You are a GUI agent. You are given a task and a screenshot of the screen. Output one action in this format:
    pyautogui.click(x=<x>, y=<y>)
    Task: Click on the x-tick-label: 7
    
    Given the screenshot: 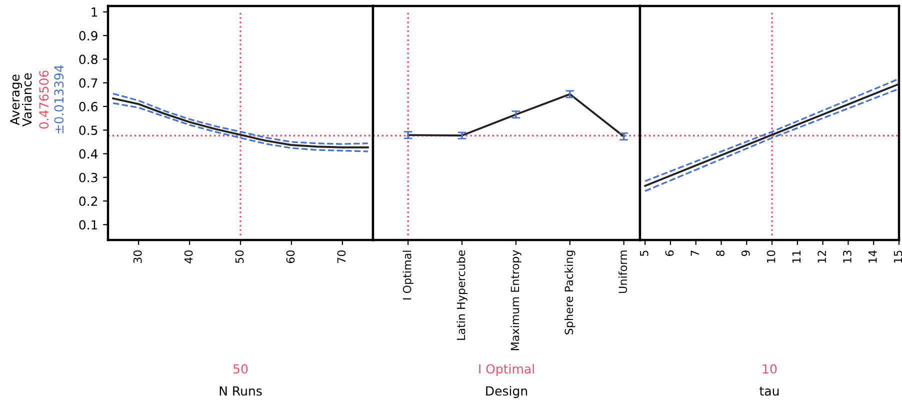 What is the action you would take?
    pyautogui.click(x=694, y=253)
    